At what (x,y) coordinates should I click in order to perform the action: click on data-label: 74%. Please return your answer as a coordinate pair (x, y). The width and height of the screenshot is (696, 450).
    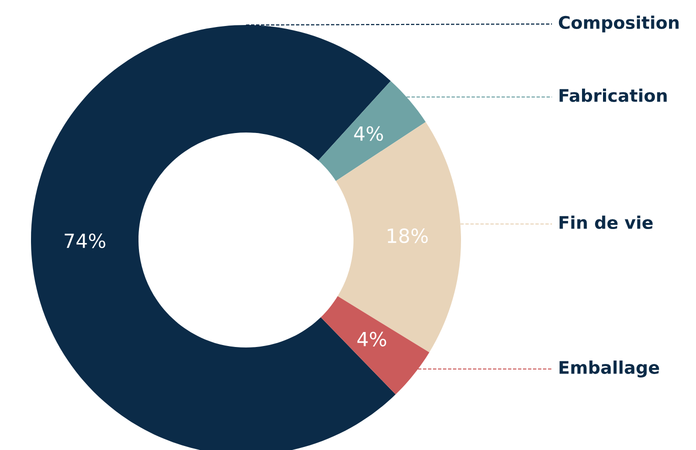
    Looking at the image, I should click on (85, 240).